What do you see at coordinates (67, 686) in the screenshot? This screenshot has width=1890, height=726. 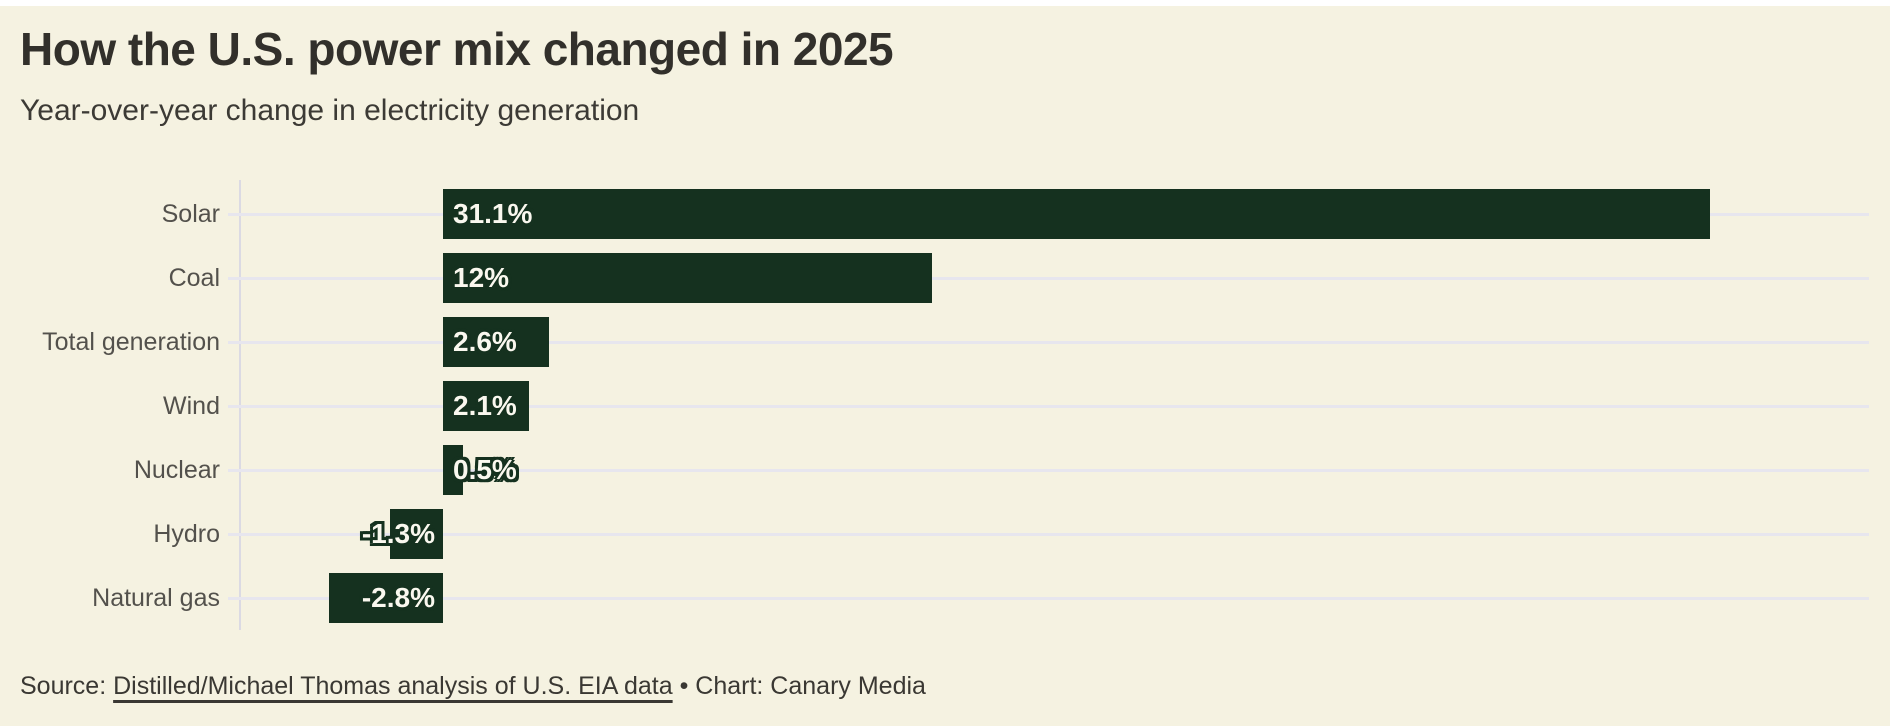 I see `source-prefix: Source:` at bounding box center [67, 686].